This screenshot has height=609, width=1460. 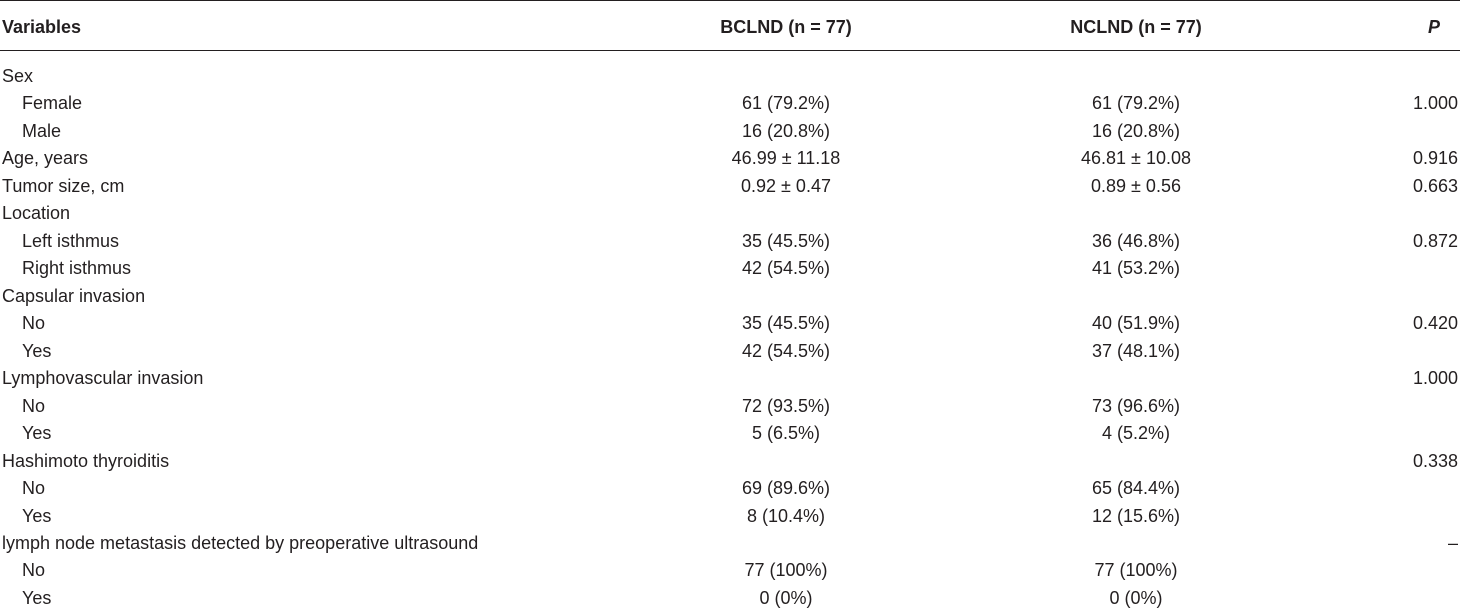 What do you see at coordinates (1136, 158) in the screenshot?
I see `table-cell: 46.81 ± 10.08` at bounding box center [1136, 158].